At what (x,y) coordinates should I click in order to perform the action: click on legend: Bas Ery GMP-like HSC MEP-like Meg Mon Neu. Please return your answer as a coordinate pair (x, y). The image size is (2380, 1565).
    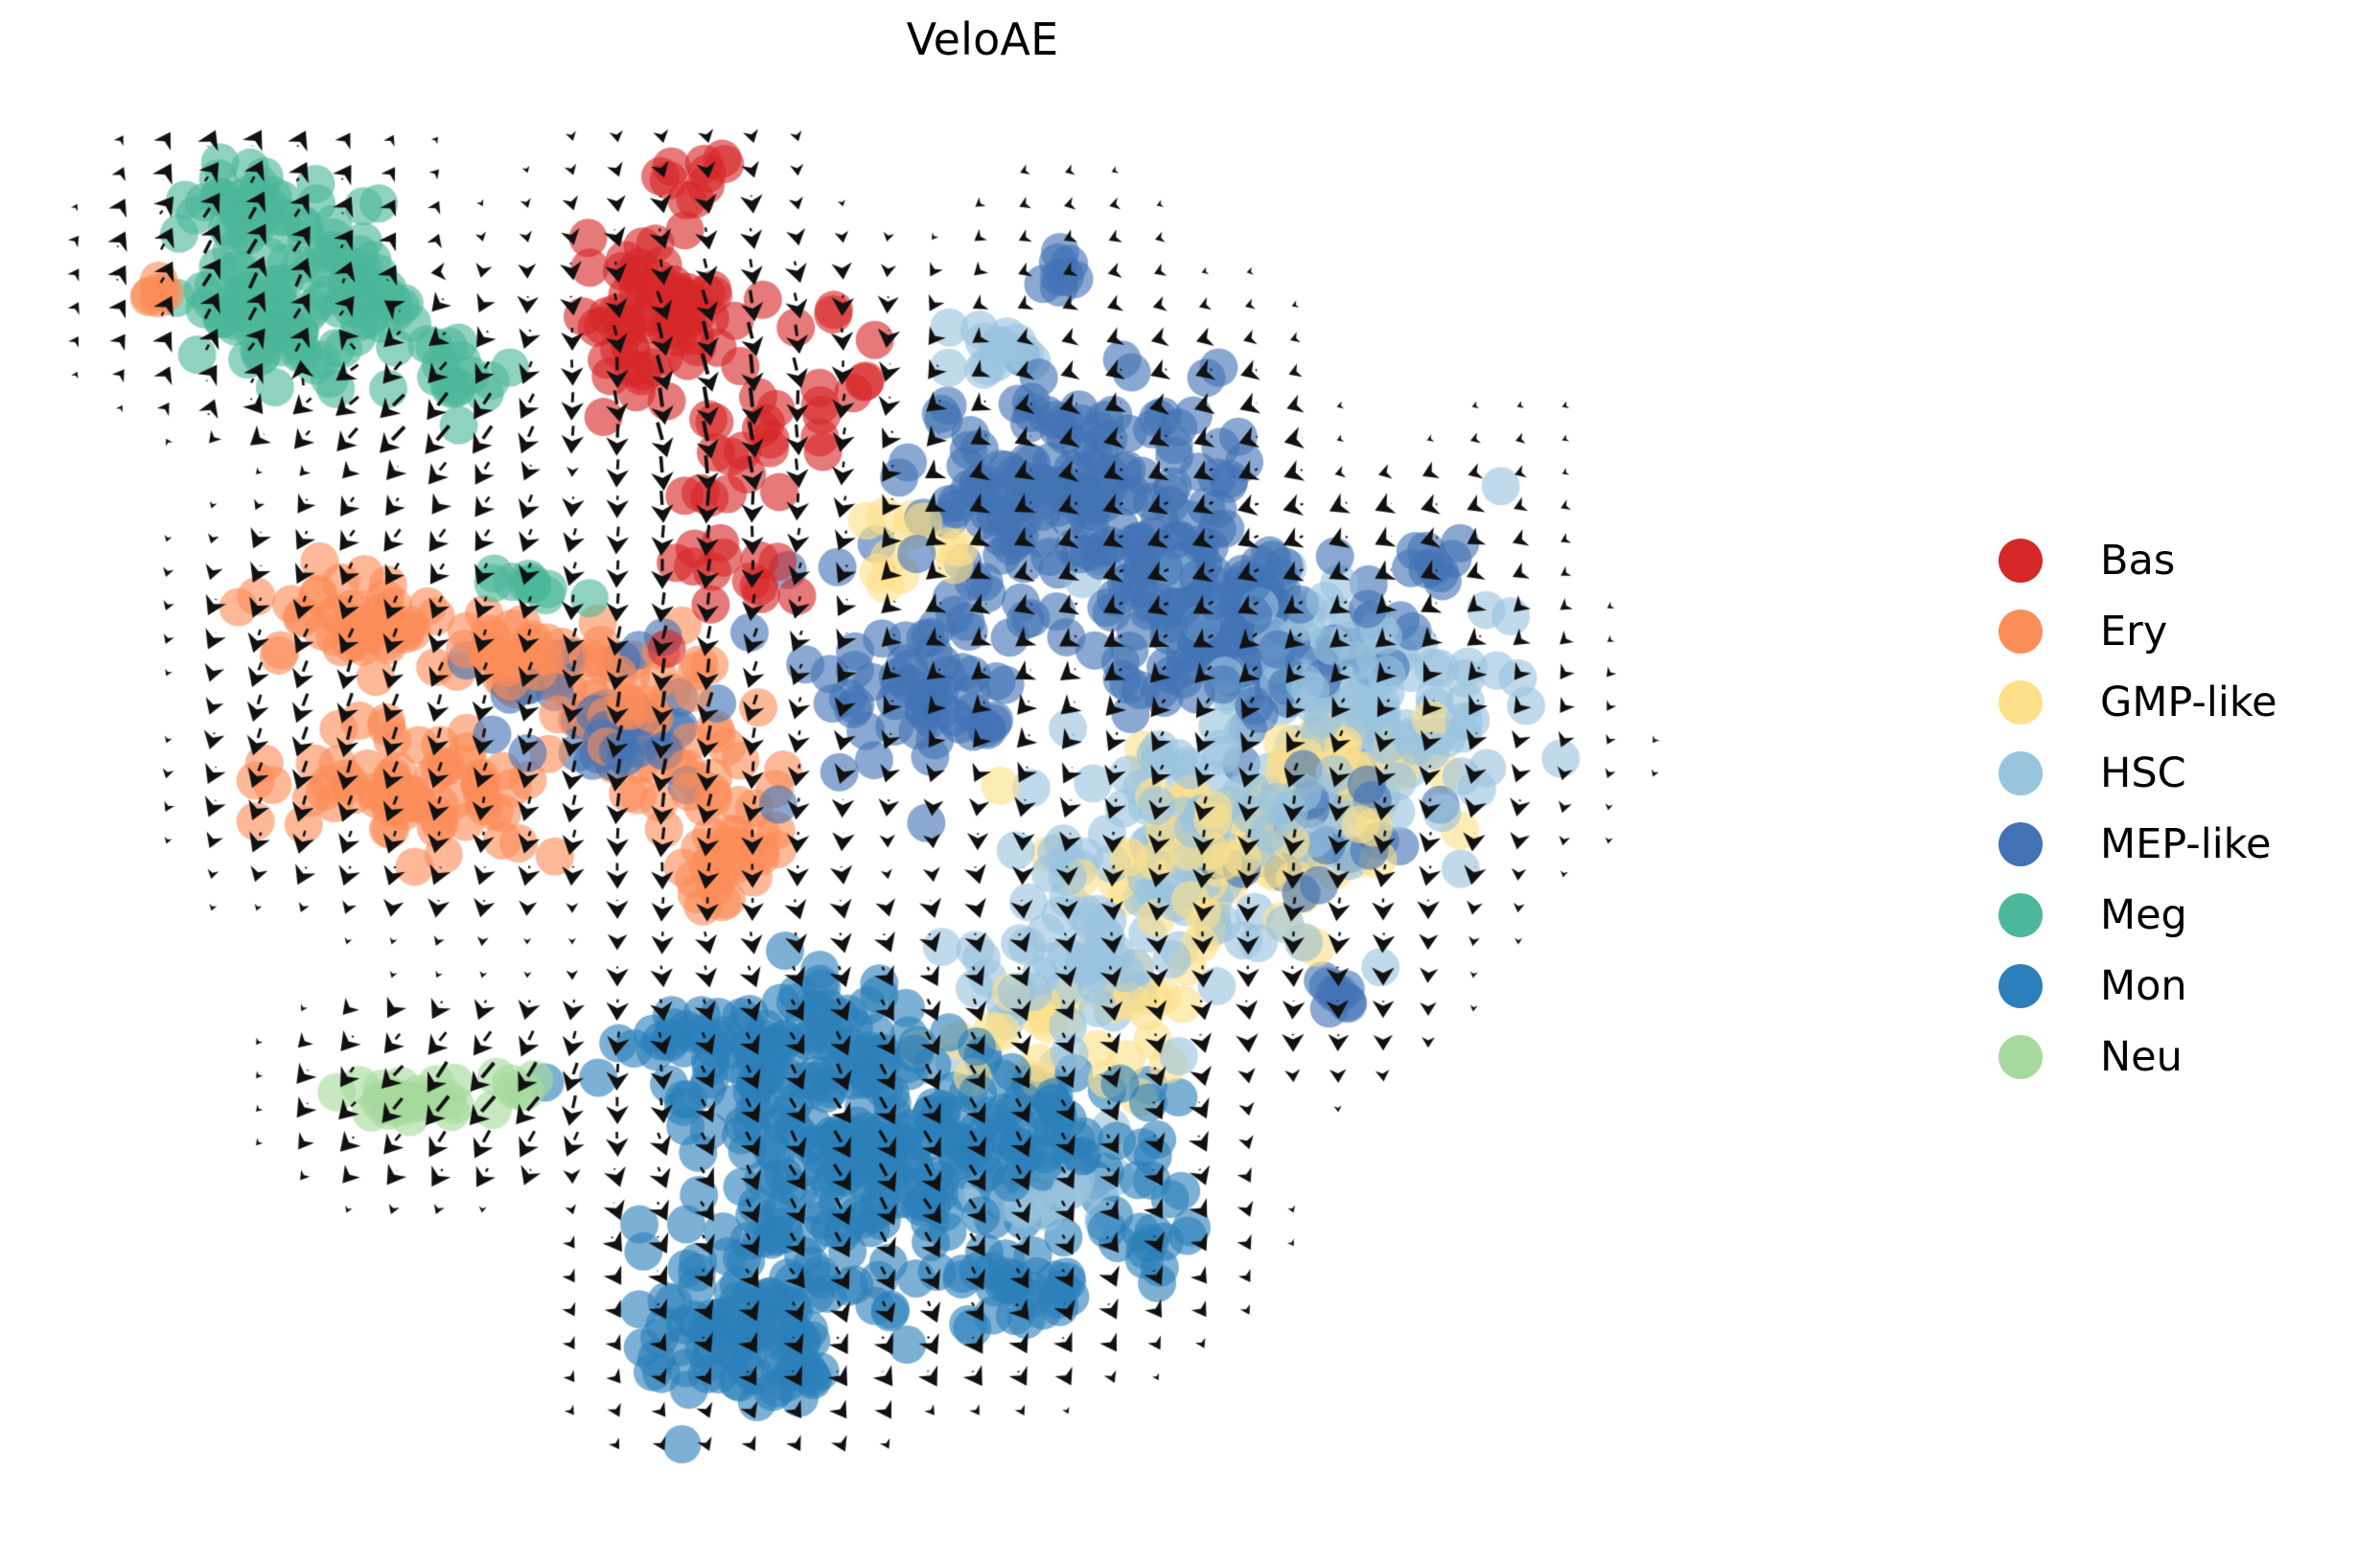
    Looking at the image, I should click on (2181, 809).